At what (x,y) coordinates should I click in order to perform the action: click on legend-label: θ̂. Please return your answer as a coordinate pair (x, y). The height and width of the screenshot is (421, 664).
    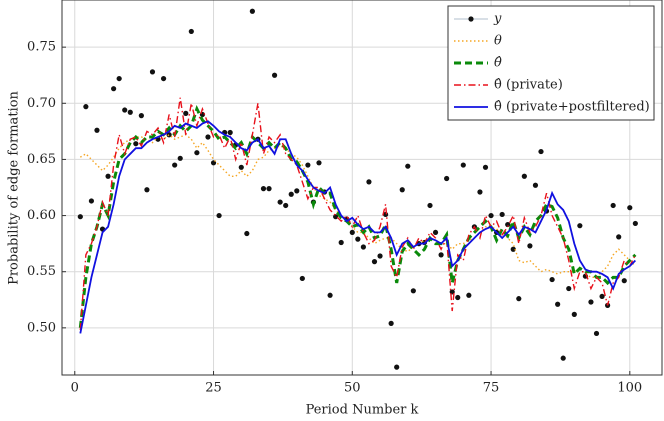
    Looking at the image, I should click on (498, 63).